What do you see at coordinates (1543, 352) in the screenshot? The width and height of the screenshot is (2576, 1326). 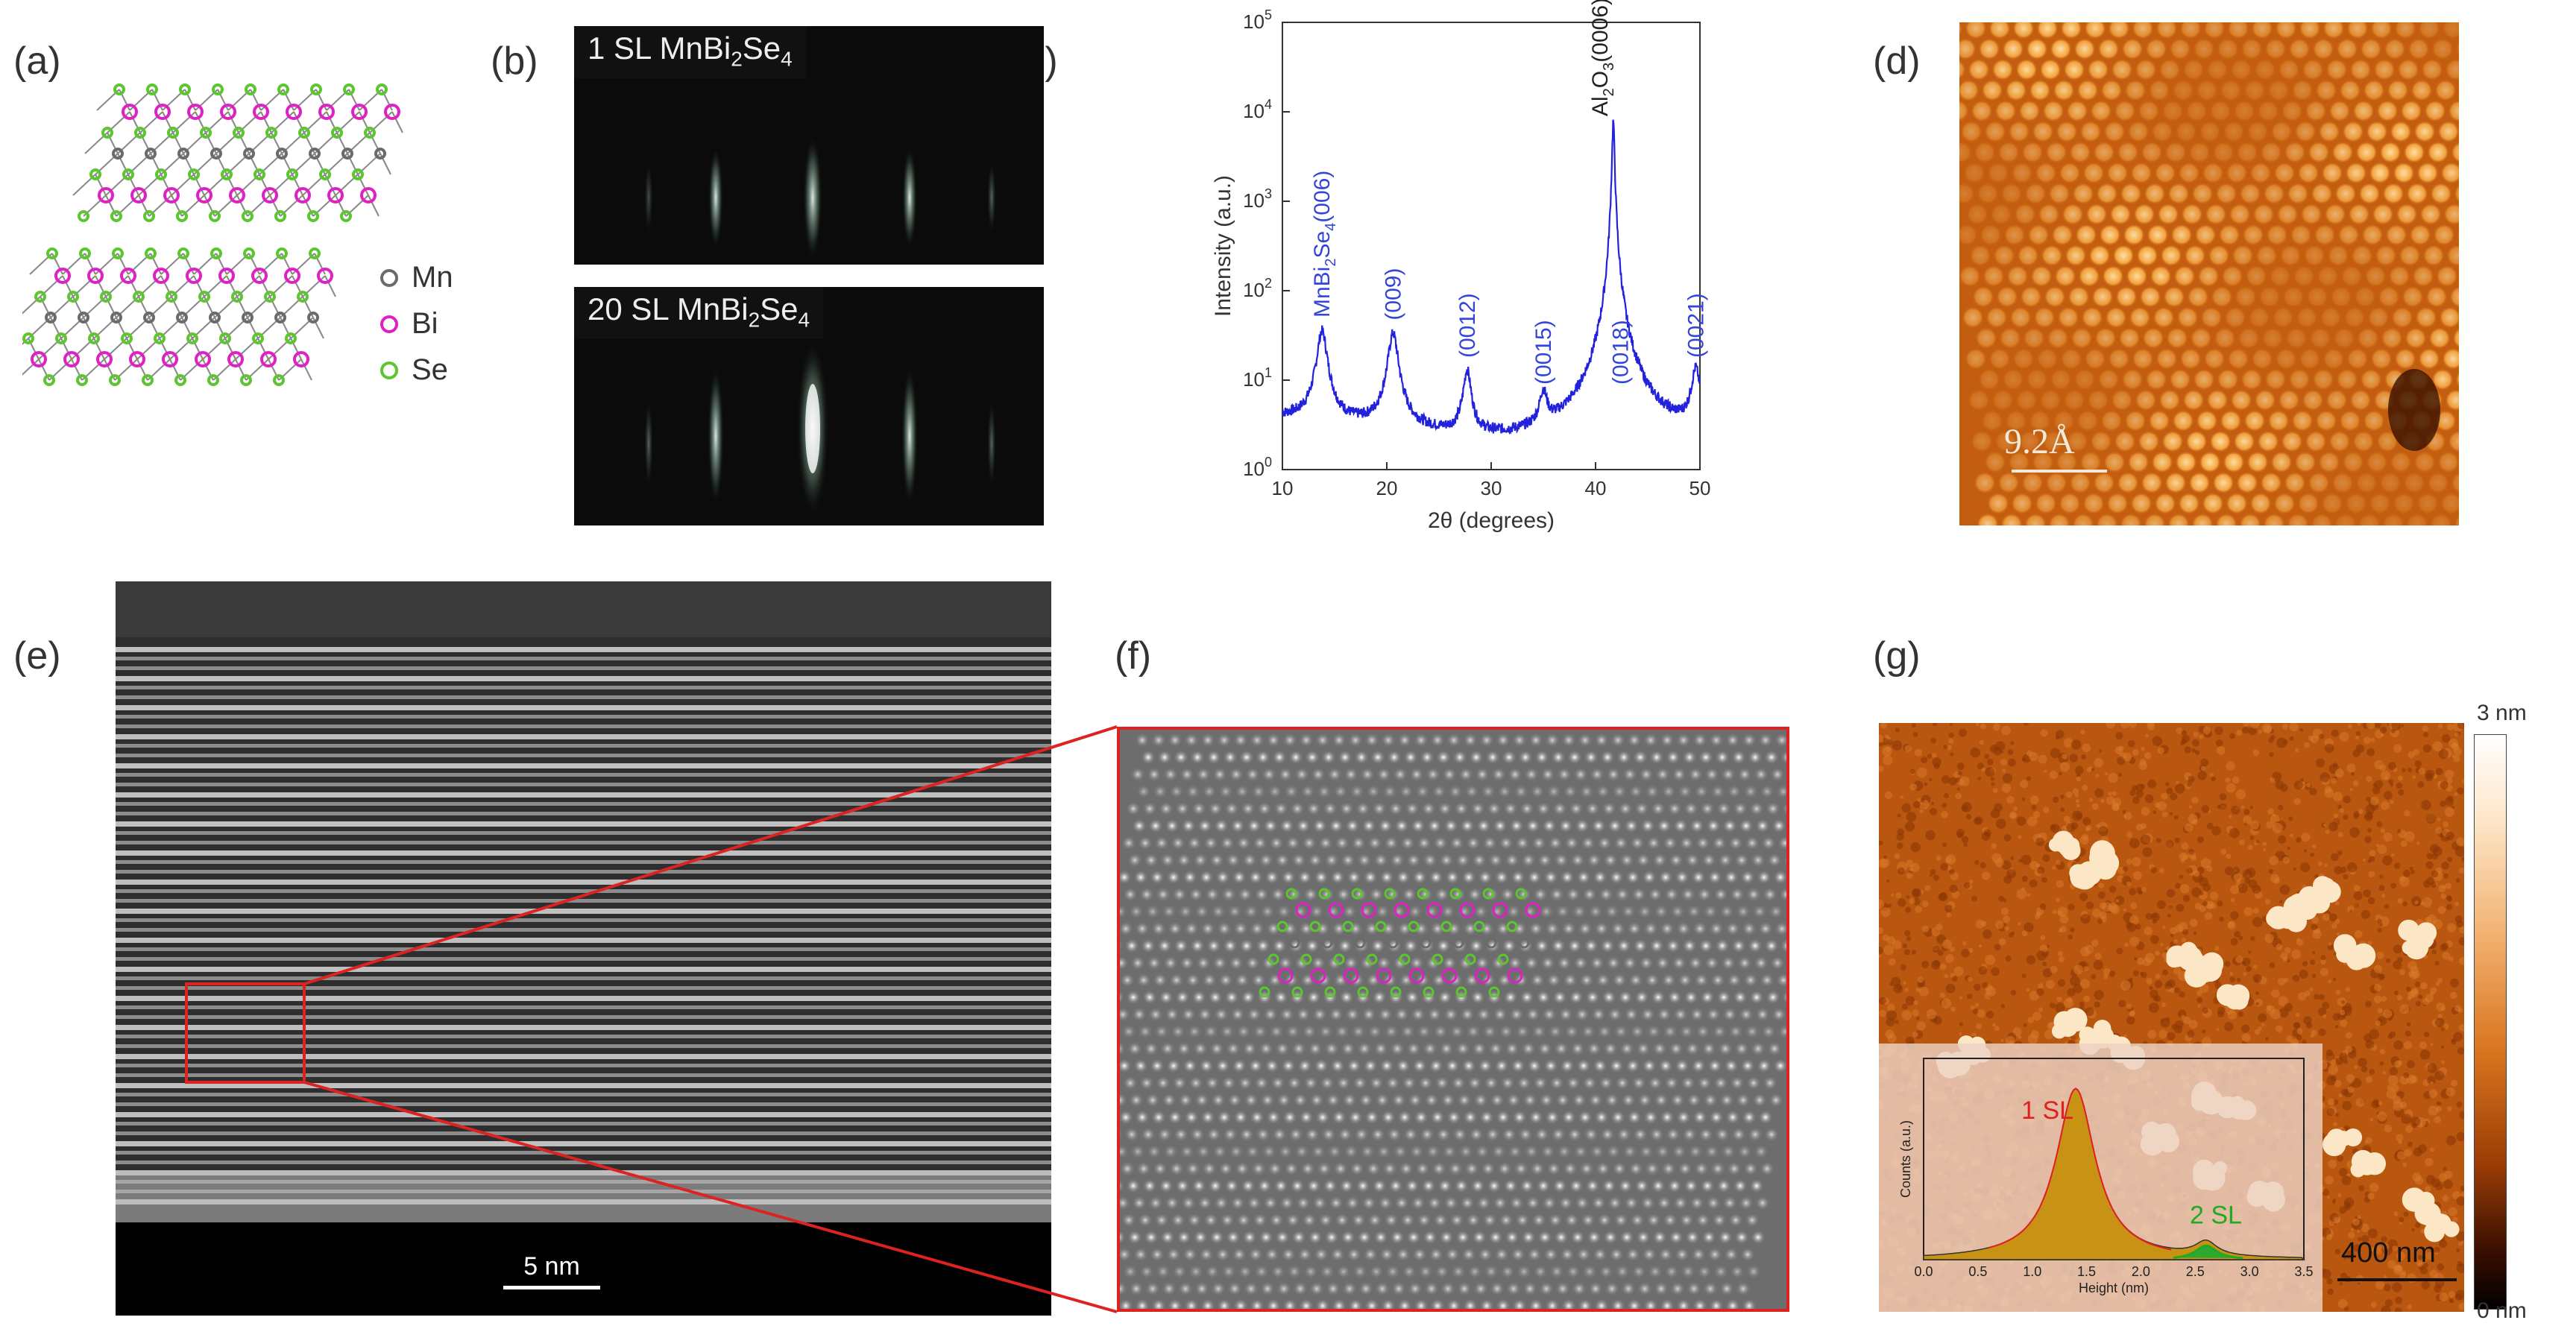 I see `peak-label: (0015)` at bounding box center [1543, 352].